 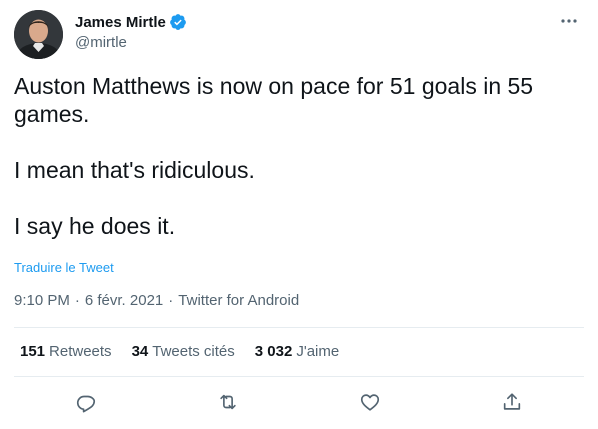 I want to click on reply-button, so click(x=86, y=402).